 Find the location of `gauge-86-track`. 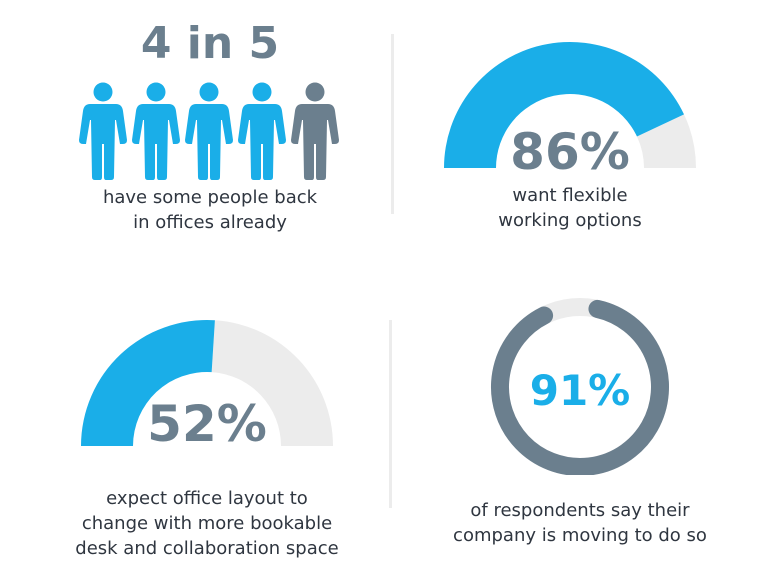

gauge-86-track is located at coordinates (666, 141).